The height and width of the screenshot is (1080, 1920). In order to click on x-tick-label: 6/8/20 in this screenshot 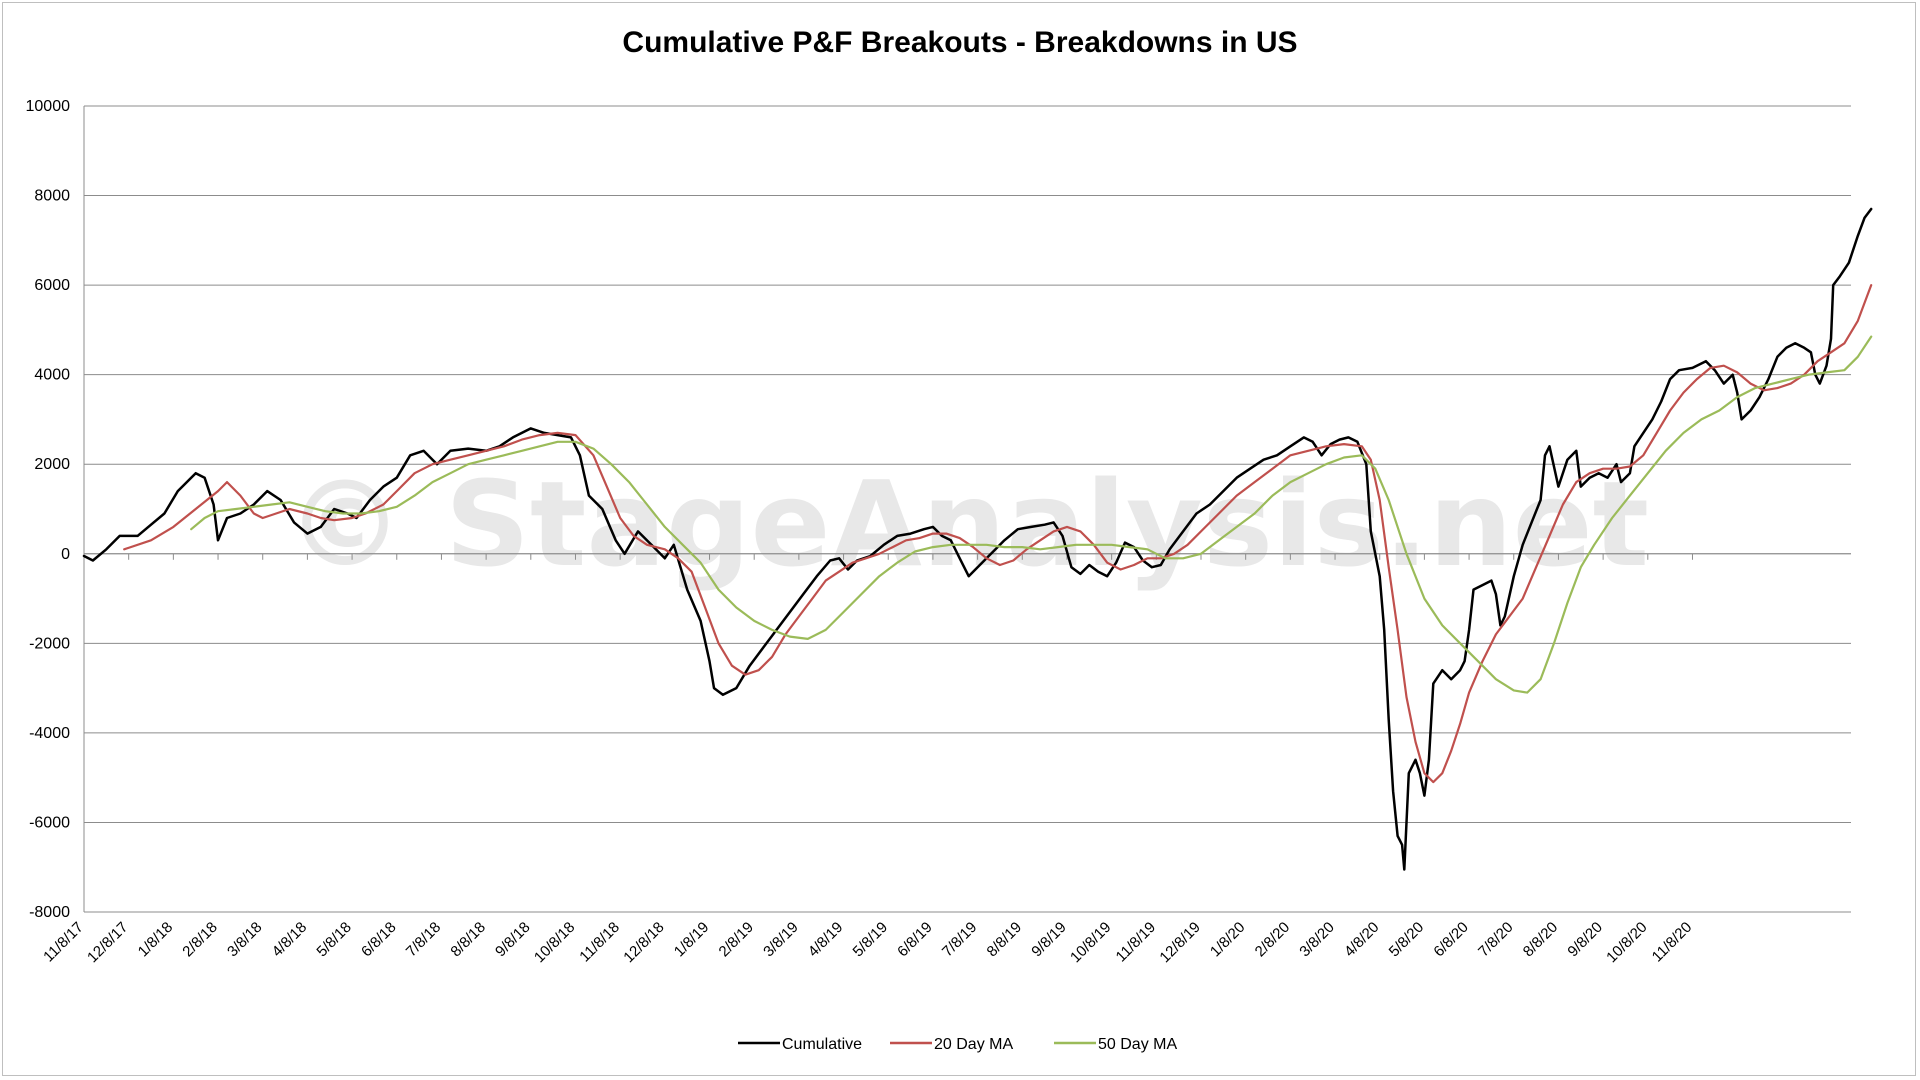, I will do `click(1451, 940)`.